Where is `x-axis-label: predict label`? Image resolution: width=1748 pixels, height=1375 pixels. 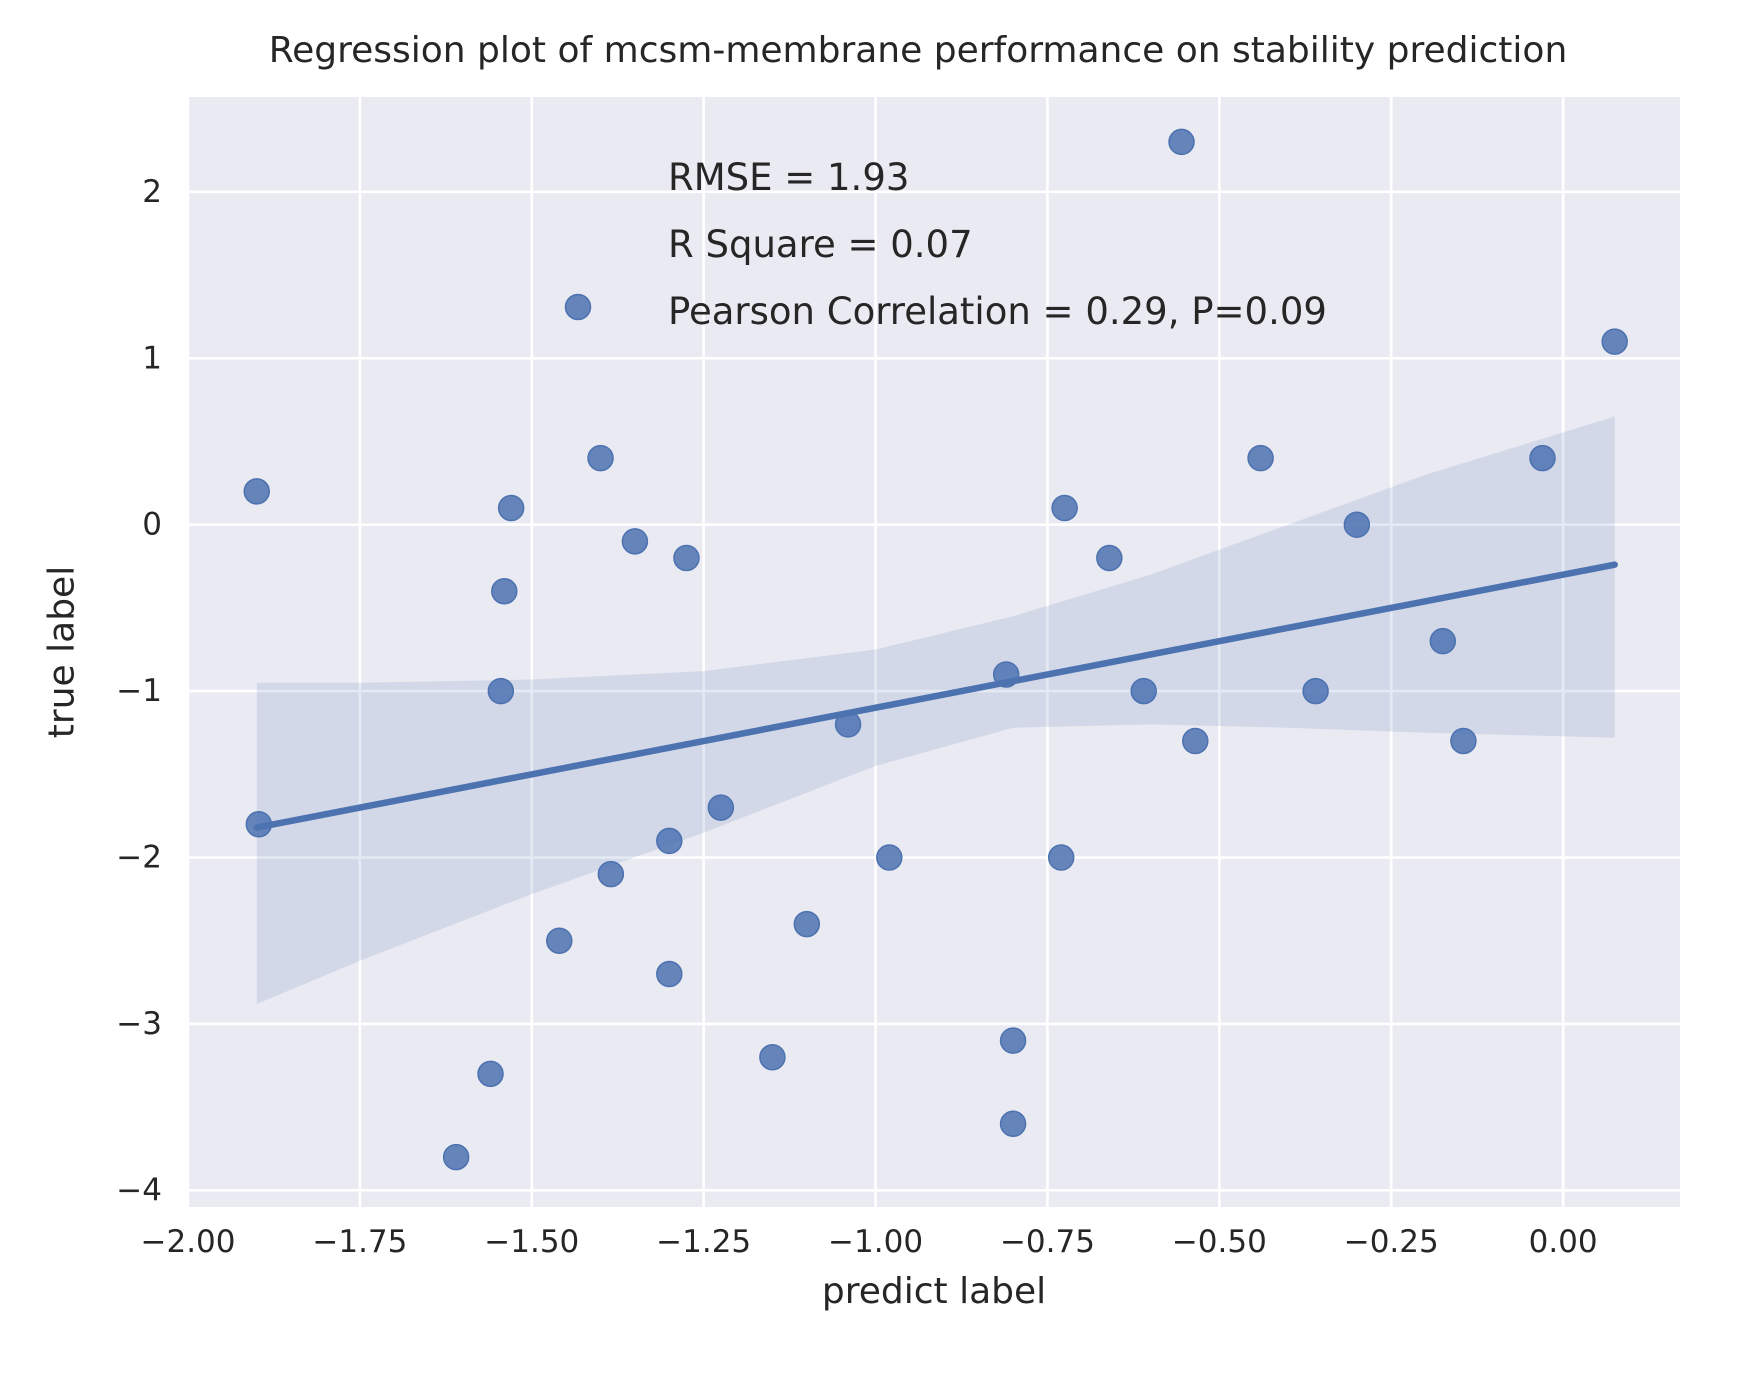
x-axis-label: predict label is located at coordinates (934, 1291).